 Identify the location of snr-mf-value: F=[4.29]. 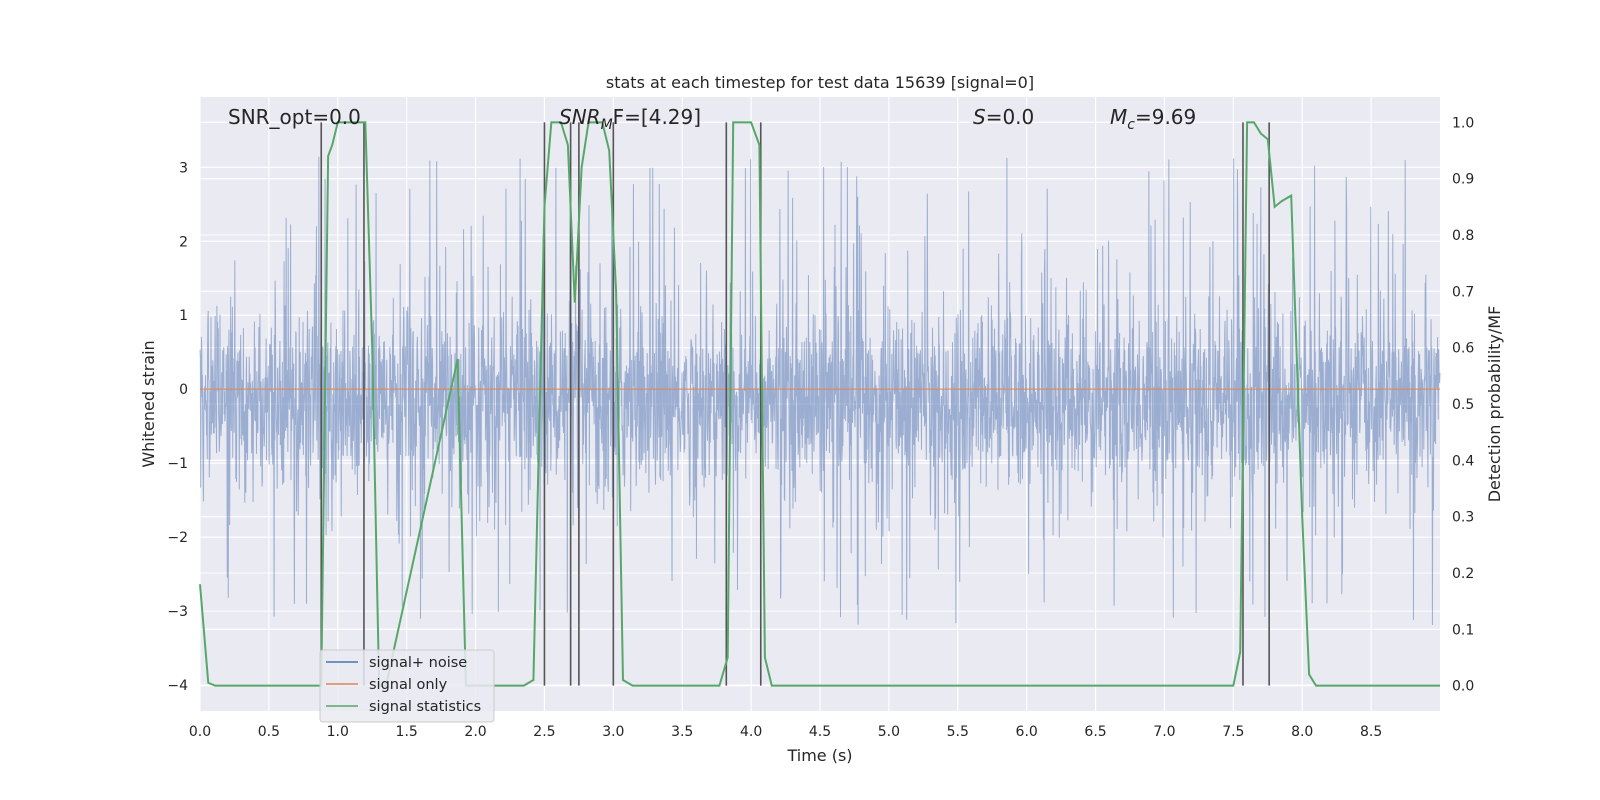
(657, 117).